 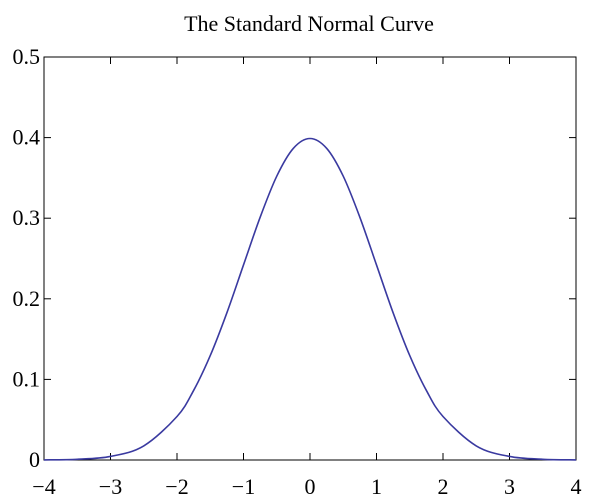 What do you see at coordinates (309, 23) in the screenshot?
I see `chart-title: The Standard Normal Curve` at bounding box center [309, 23].